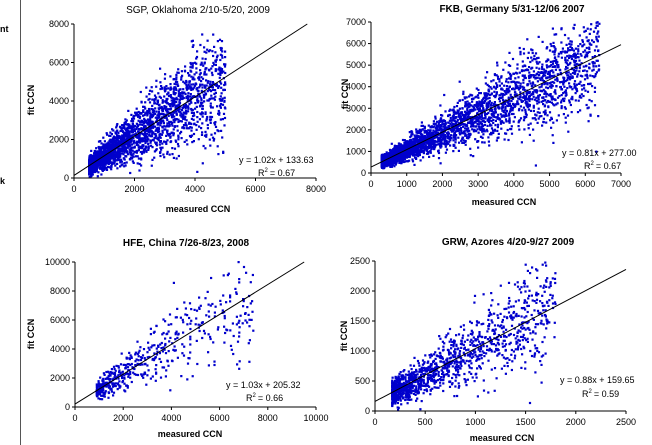 The width and height of the screenshot is (652, 445). Describe the element at coordinates (59, 101) in the screenshot. I see `y-tick-label: 4000` at that location.